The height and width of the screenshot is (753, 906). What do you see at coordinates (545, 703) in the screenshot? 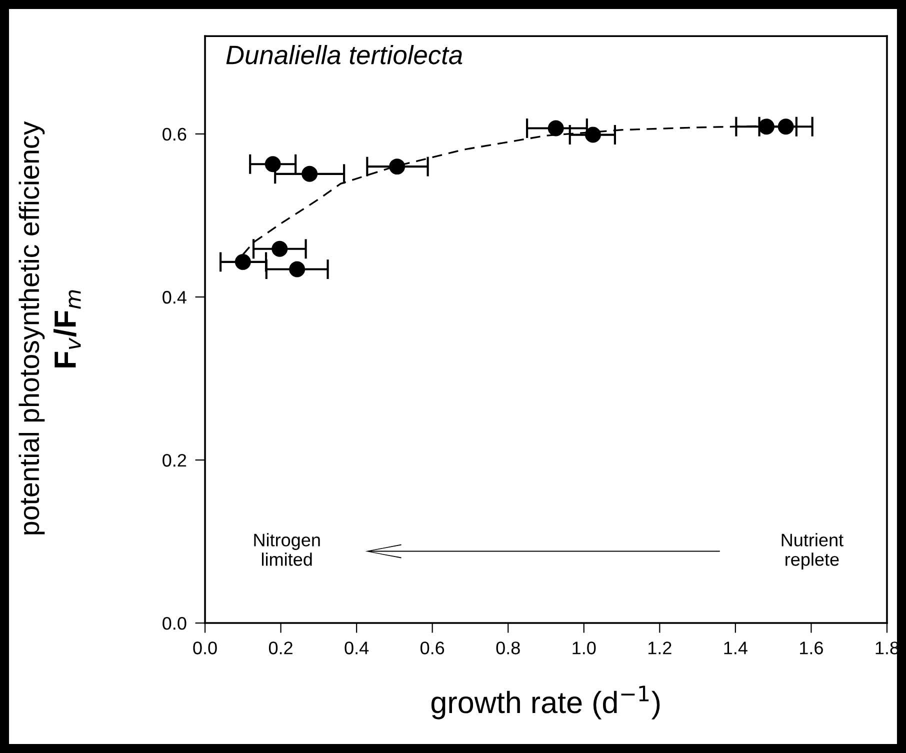
I see `x-axis-title: growth rate (d$^{−1}$)` at bounding box center [545, 703].